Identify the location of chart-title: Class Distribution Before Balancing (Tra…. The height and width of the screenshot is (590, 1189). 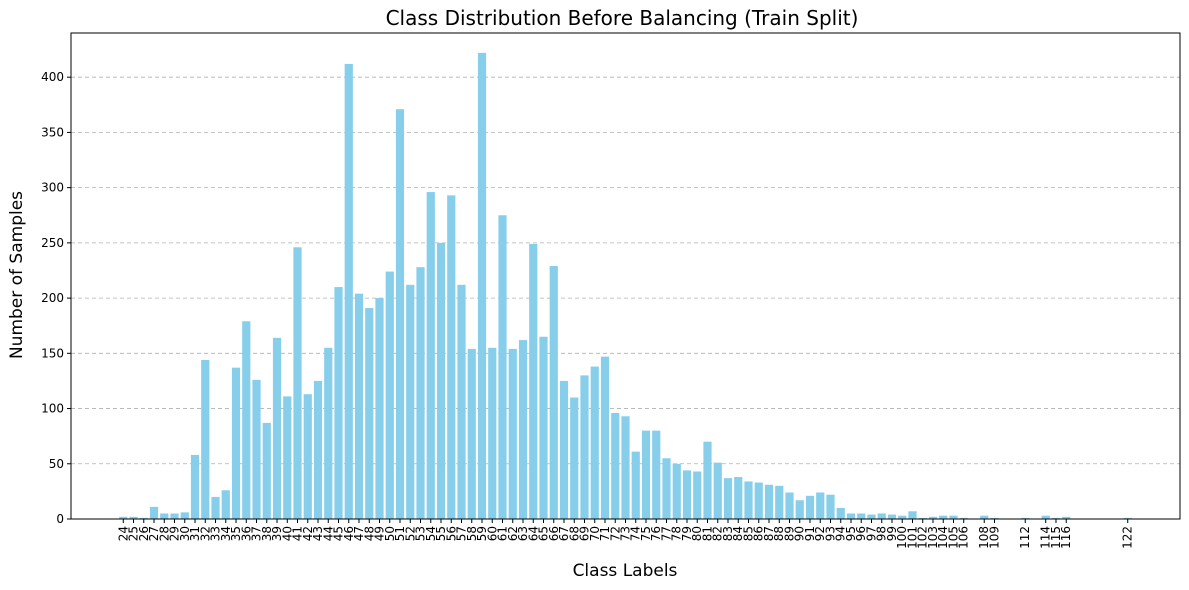
(622, 18).